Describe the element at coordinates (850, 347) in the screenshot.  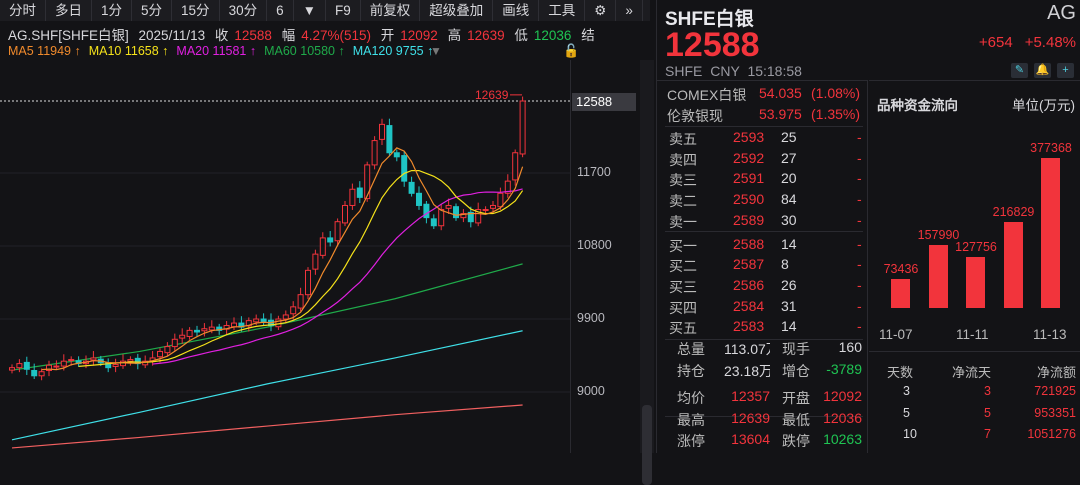
I see `stat-value: 160` at that location.